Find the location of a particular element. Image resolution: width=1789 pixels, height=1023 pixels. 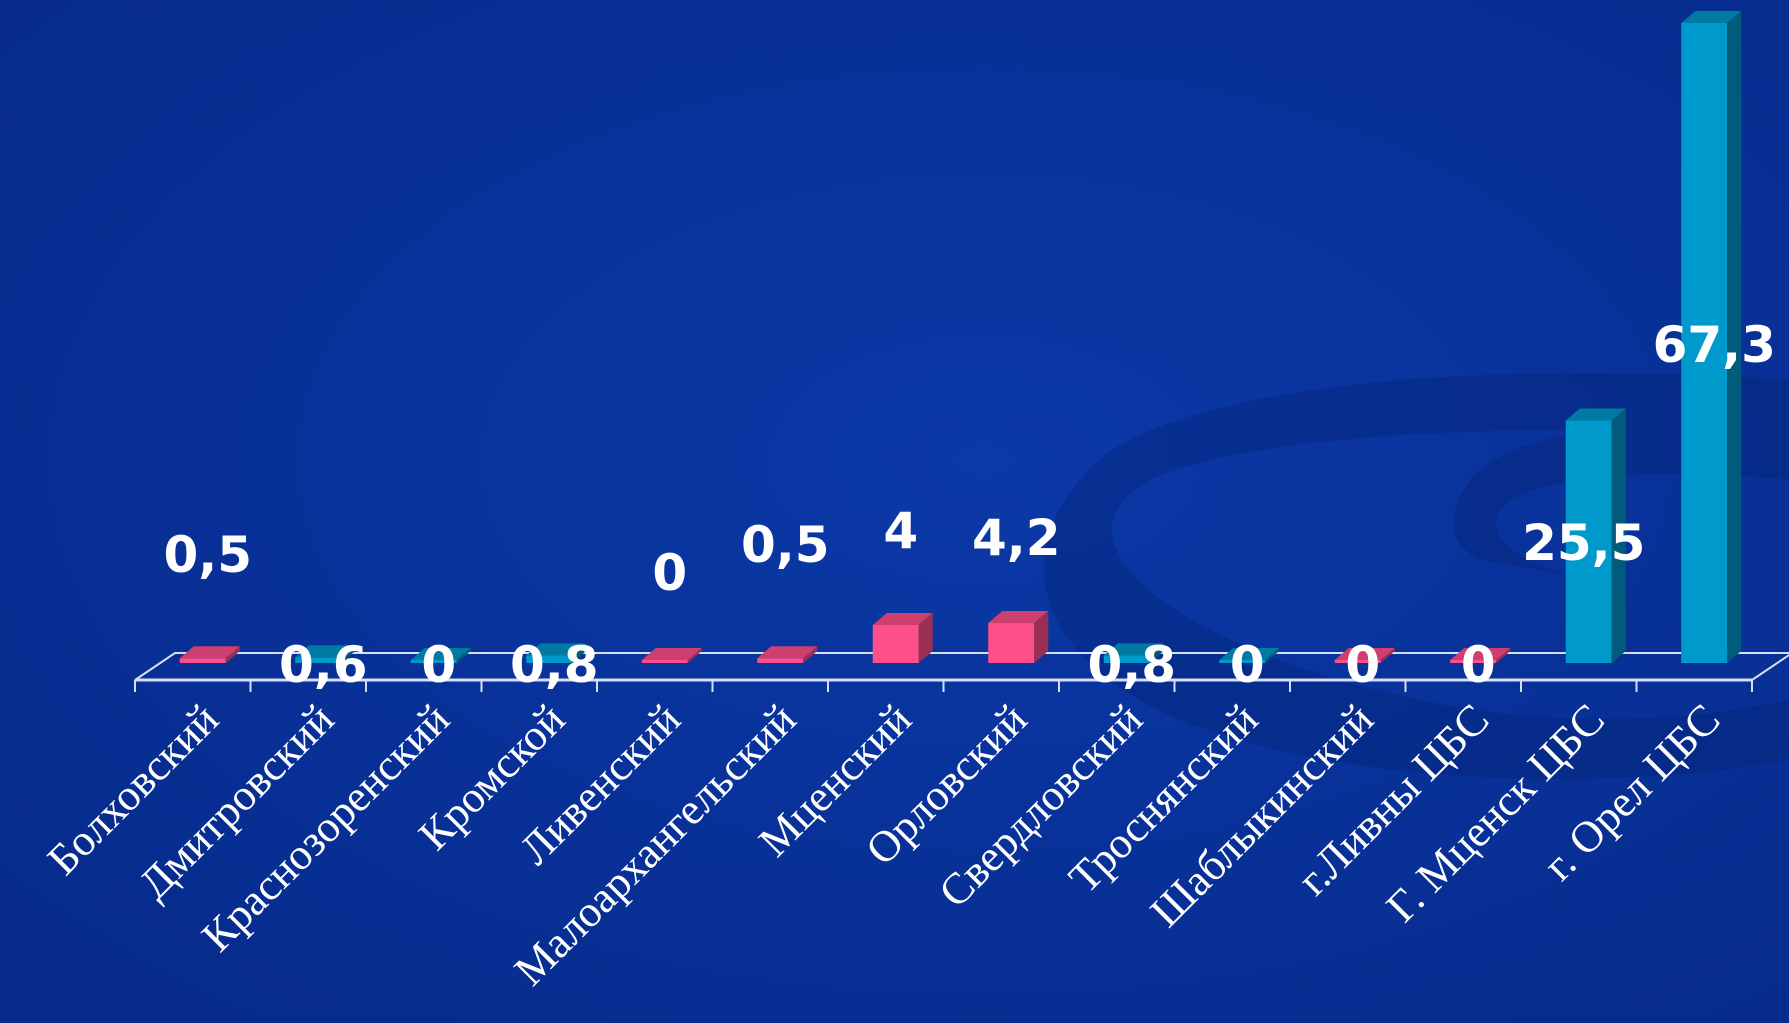

axis-layer is located at coordinates (961, 672).